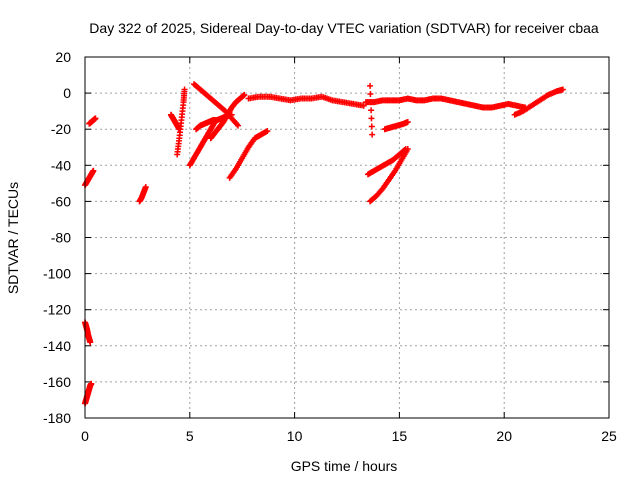 Image resolution: width=640 pixels, height=480 pixels. Describe the element at coordinates (88, 393) in the screenshot. I see `series-sat-a` at that location.